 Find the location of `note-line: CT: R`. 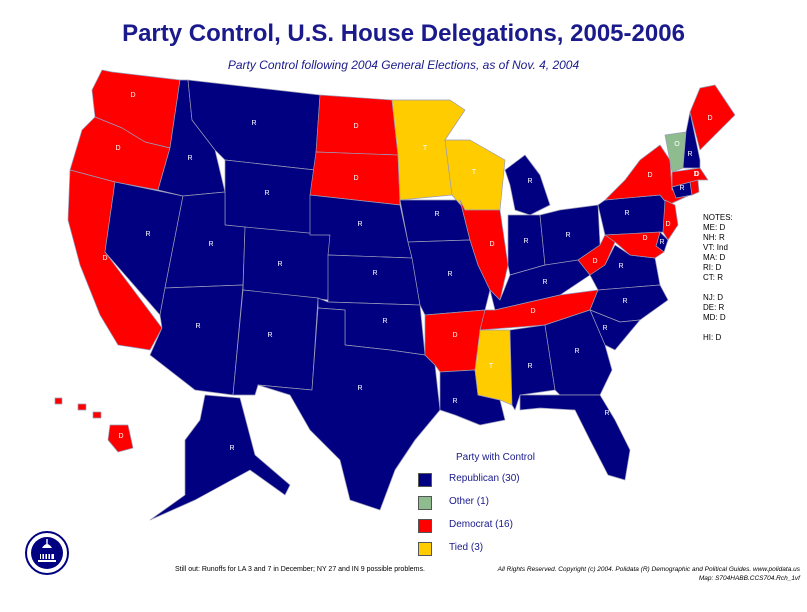

note-line: CT: R is located at coordinates (713, 277).